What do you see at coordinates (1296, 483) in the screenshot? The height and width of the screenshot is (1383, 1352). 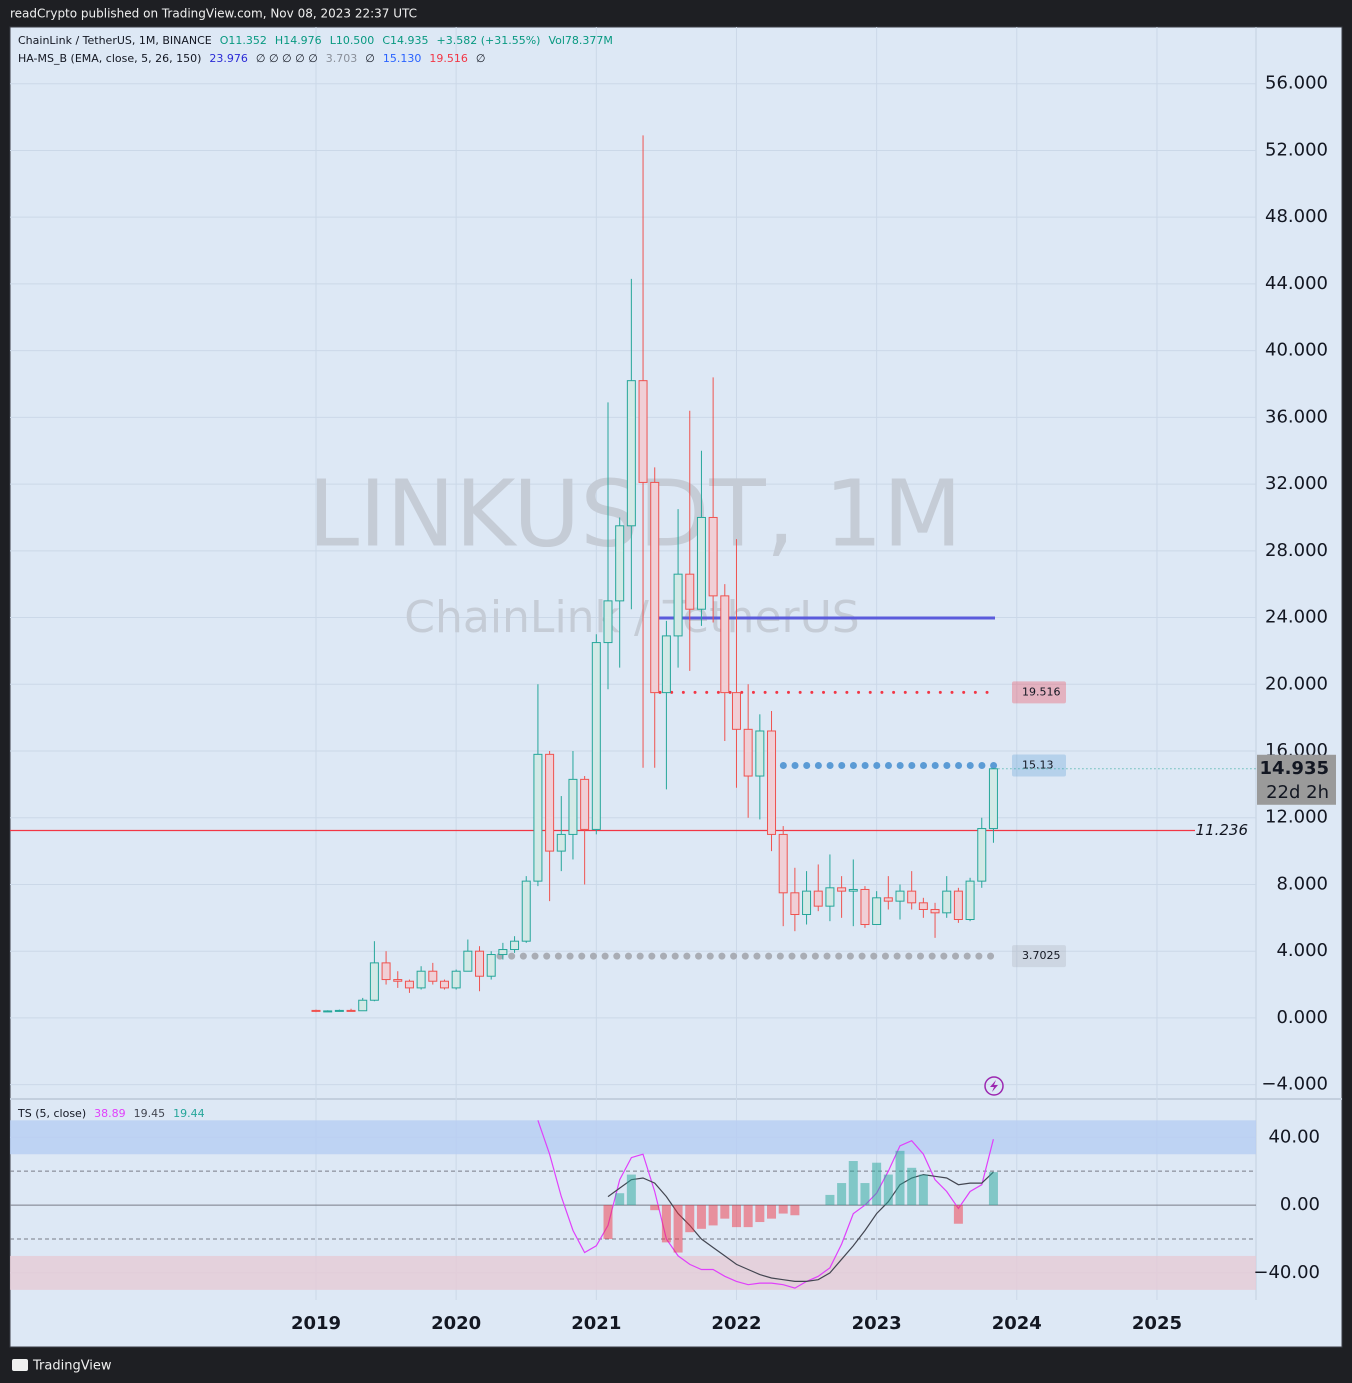 I see `y-tick-label: 32.000` at bounding box center [1296, 483].